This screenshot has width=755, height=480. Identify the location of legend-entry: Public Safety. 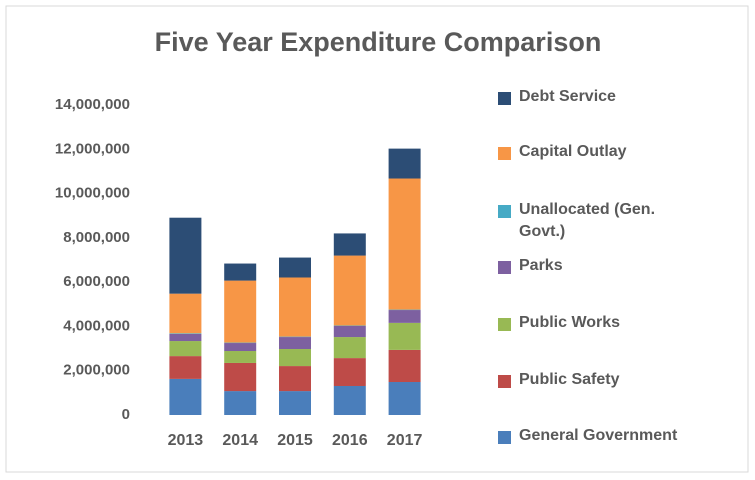
(618, 381).